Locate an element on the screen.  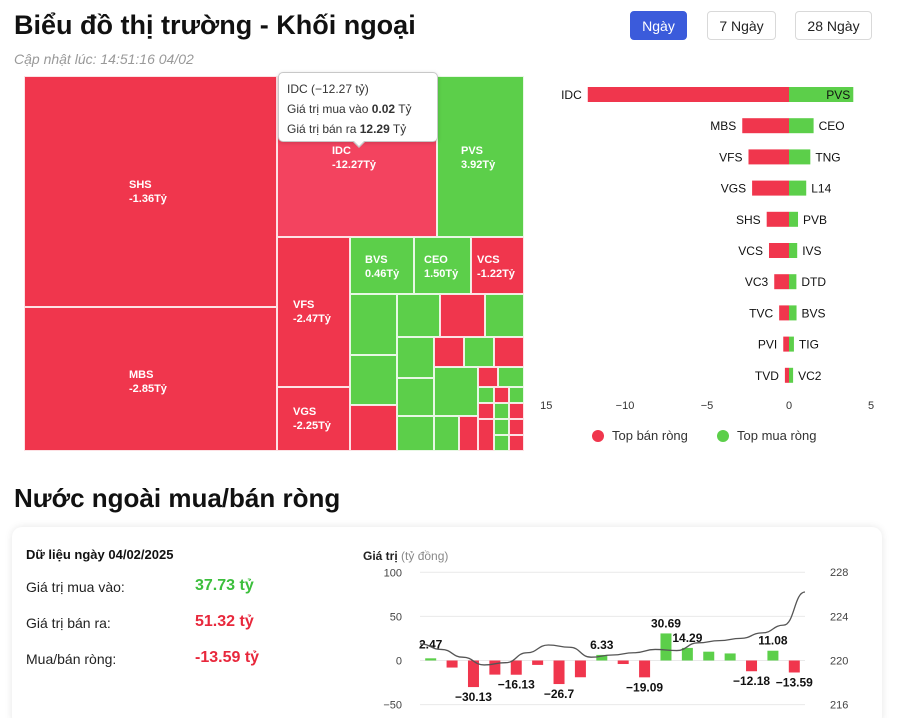
buy-value-label: Giá trị mua vào: is located at coordinates (75, 587).